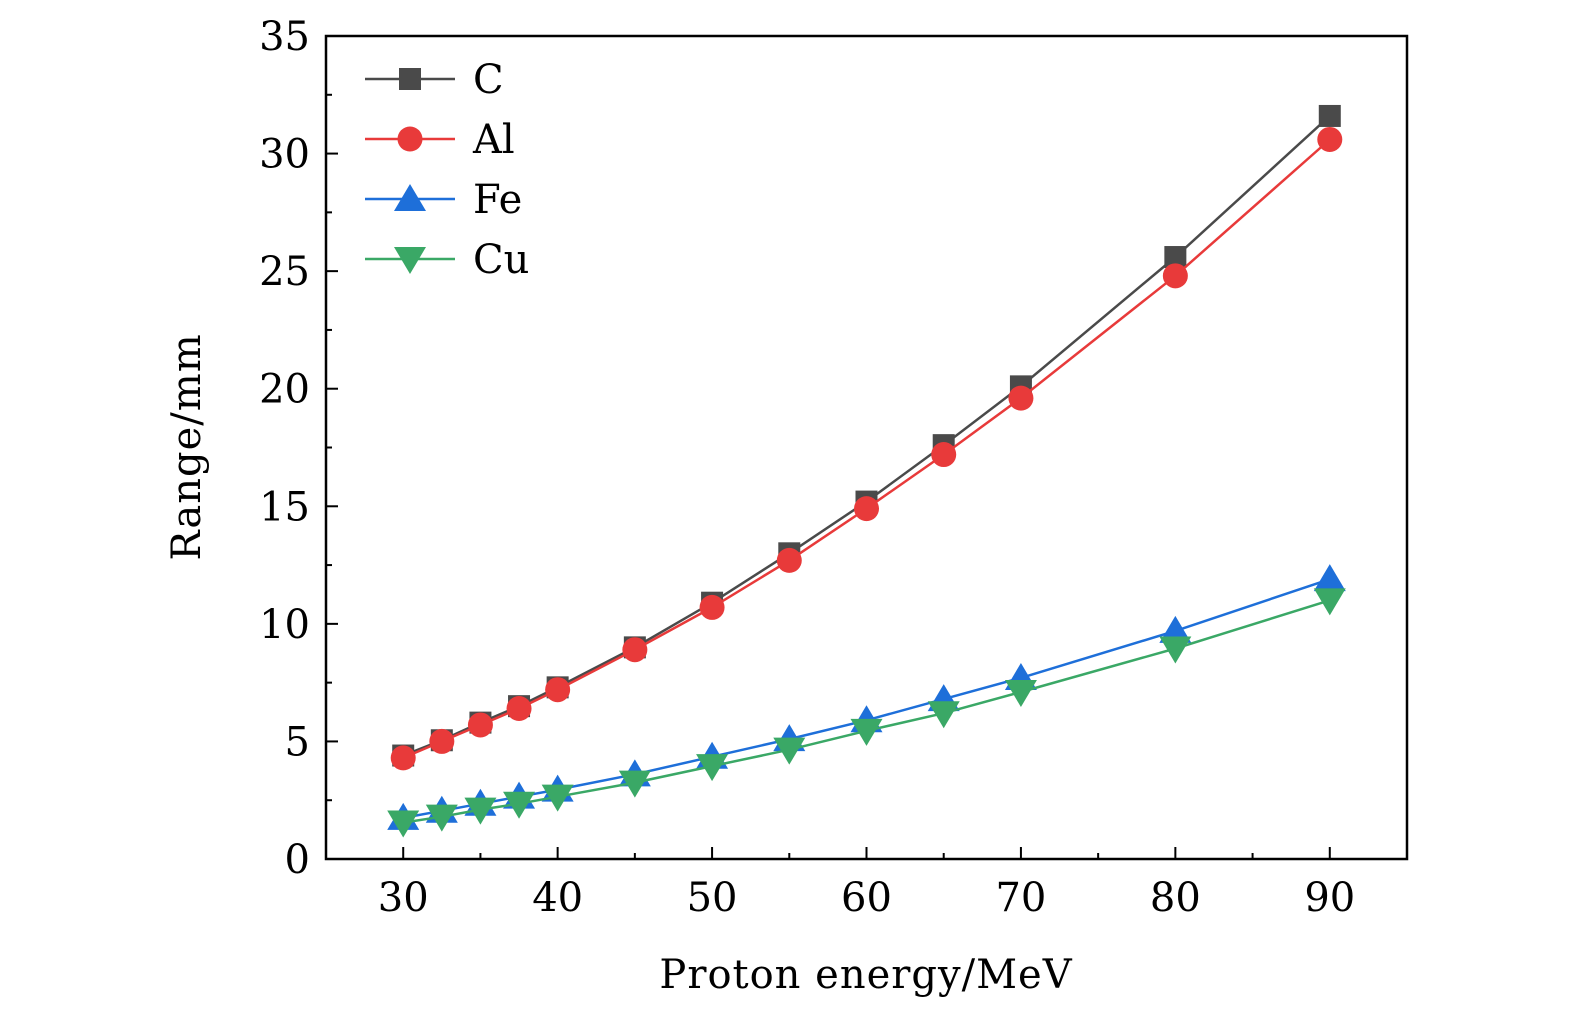 This screenshot has height=1014, width=1575. Describe the element at coordinates (493, 140) in the screenshot. I see `legend-label-al: Al` at that location.